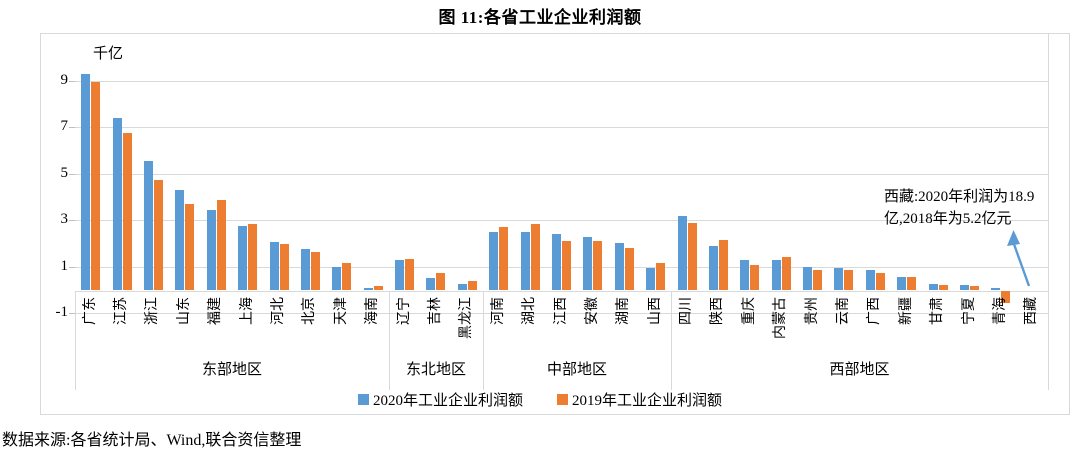  Describe the element at coordinates (870, 280) in the screenshot. I see `bar-2020年-广西` at that location.